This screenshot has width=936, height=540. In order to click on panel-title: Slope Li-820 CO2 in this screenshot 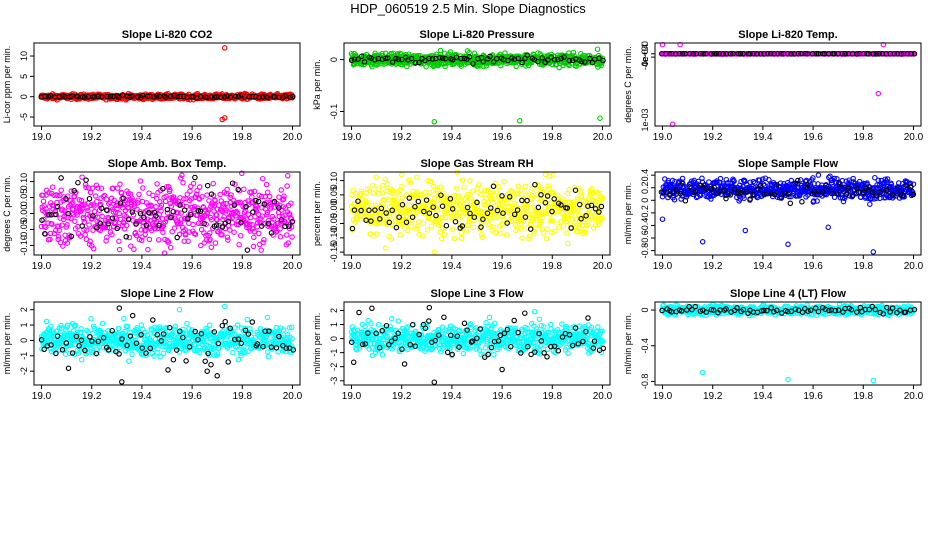, I will do `click(167, 35)`.